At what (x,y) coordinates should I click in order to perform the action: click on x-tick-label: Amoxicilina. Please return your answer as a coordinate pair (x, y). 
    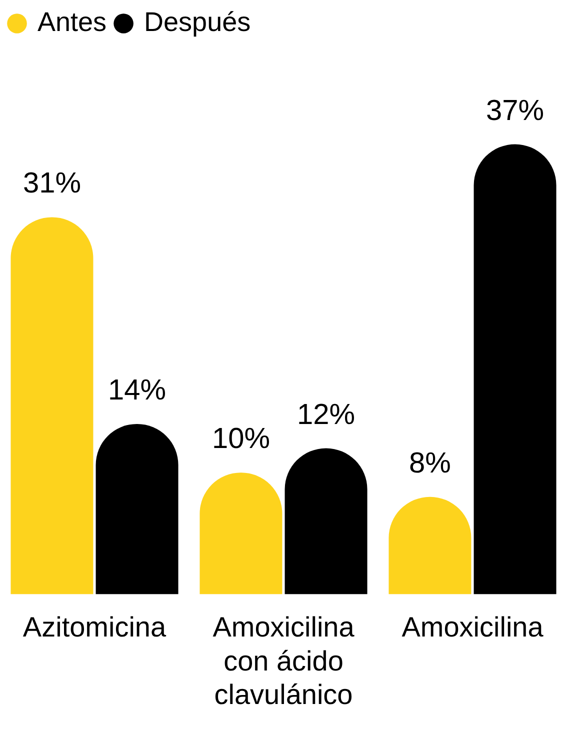
    Looking at the image, I should click on (473, 627).